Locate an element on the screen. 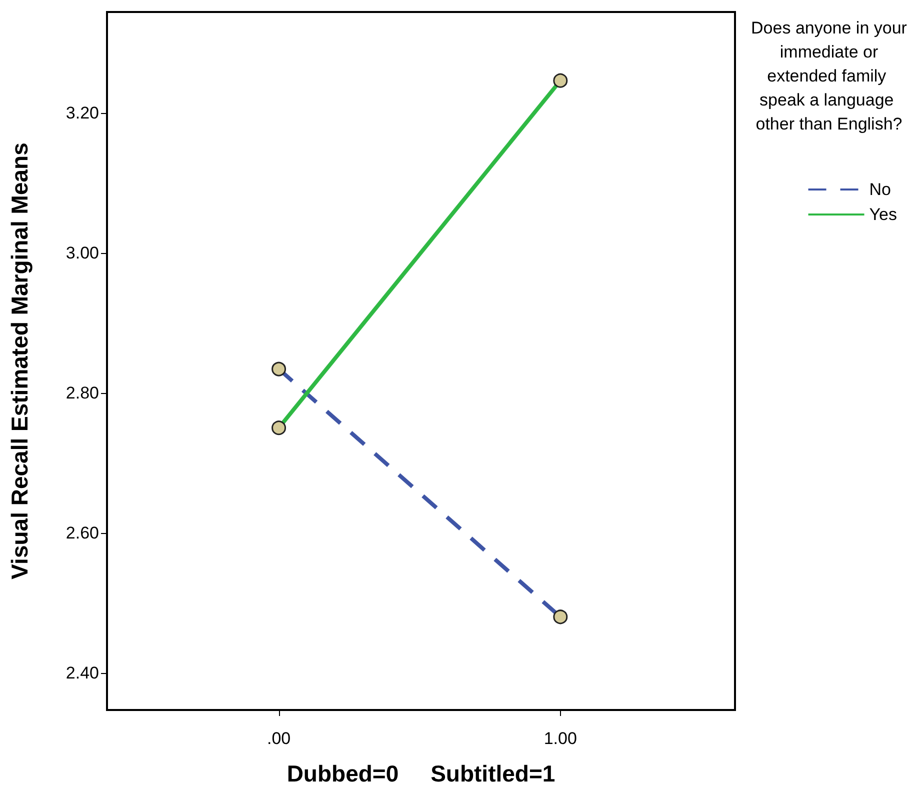  legend-title: Does anyone in your immediate or extended family speak a language other than English? is located at coordinates (829, 76).